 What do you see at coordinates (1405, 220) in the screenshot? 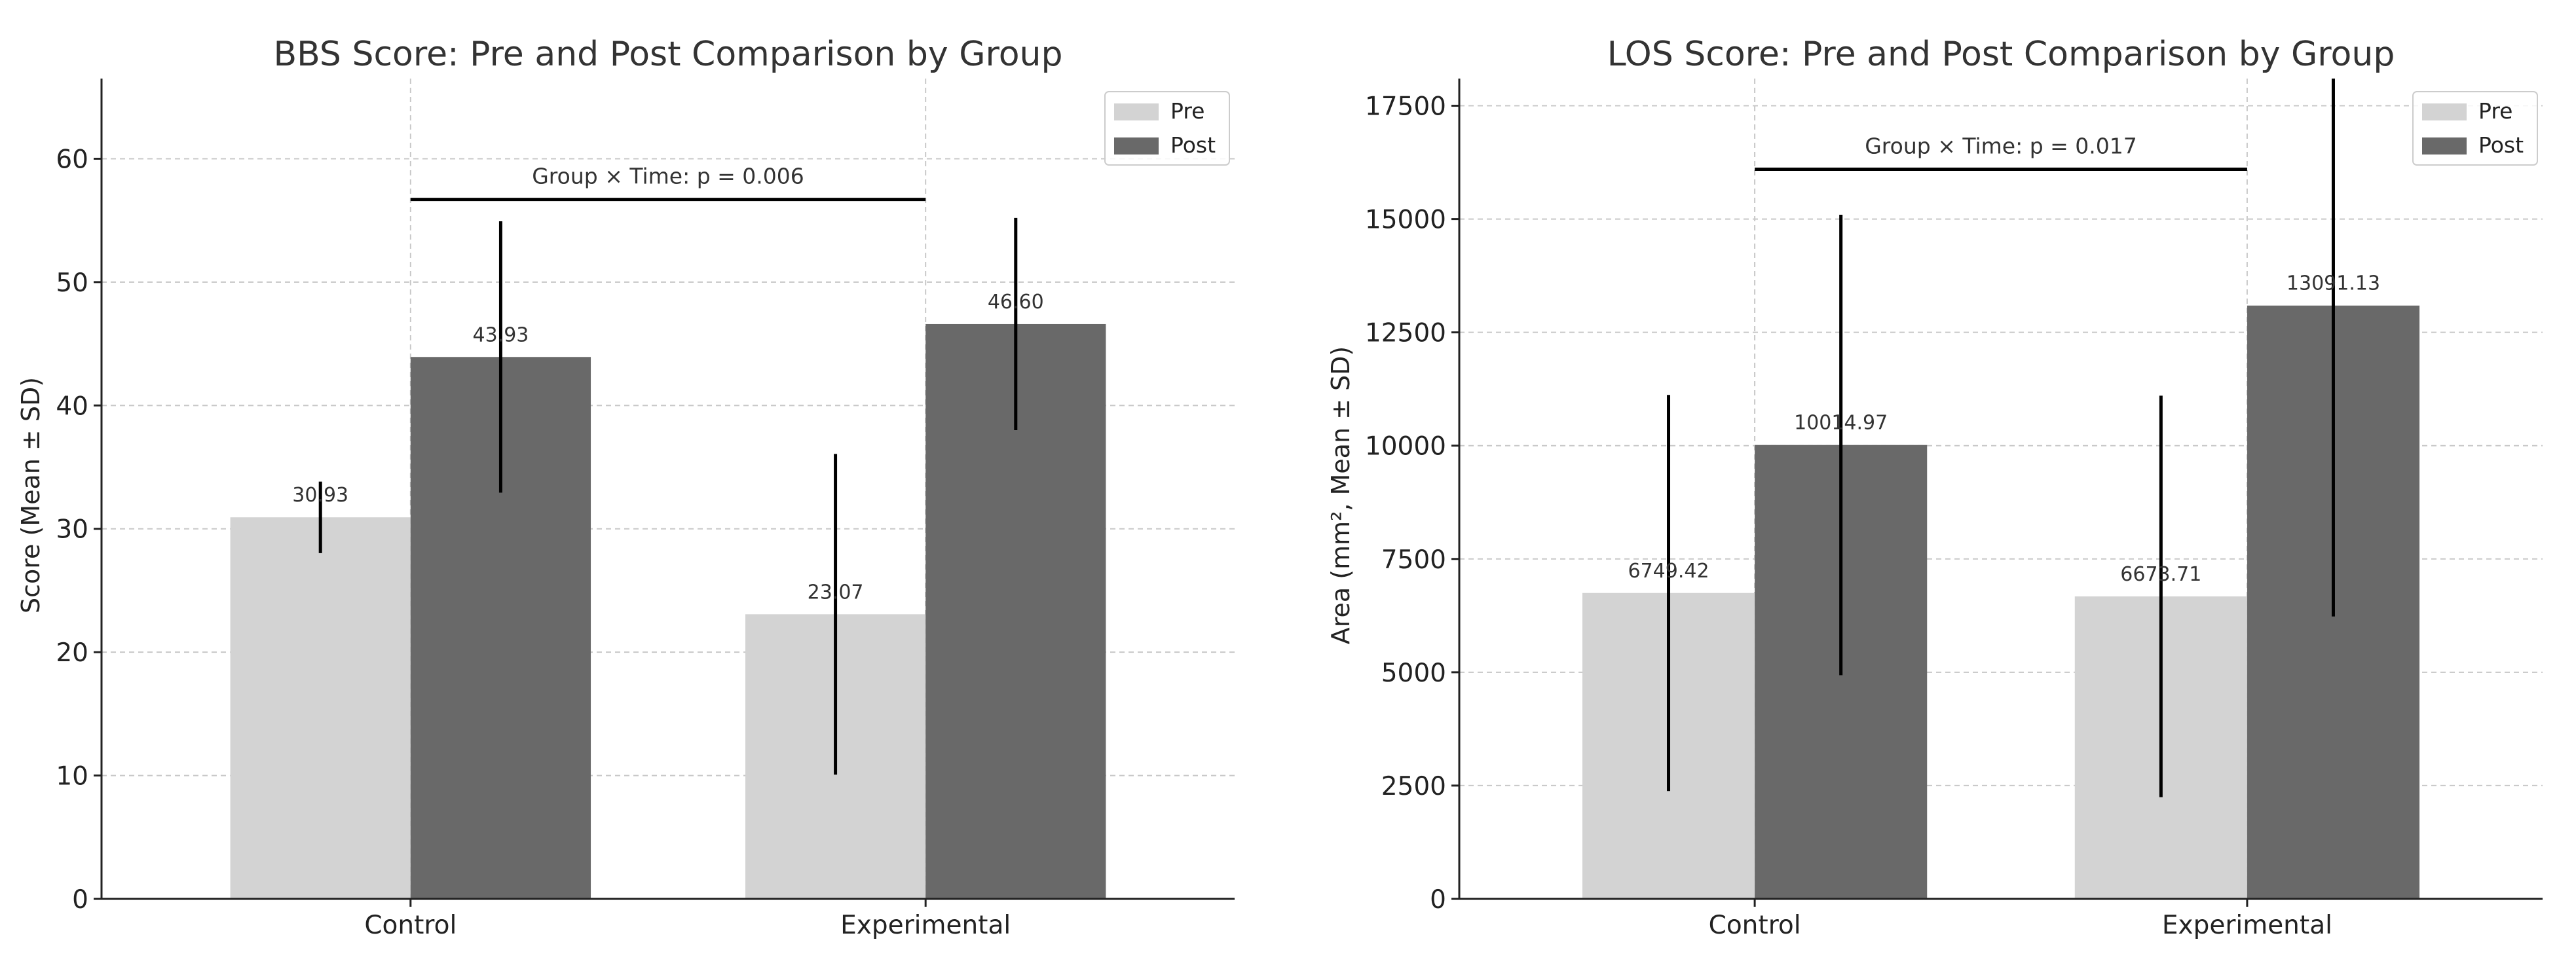
I see `y-tick-label: 15000` at bounding box center [1405, 220].